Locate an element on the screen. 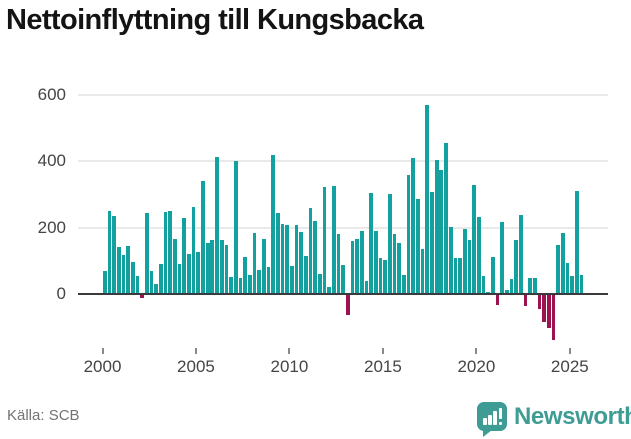 This screenshot has width=631, height=439. y-axis-tick-label: 0 is located at coordinates (61, 293).